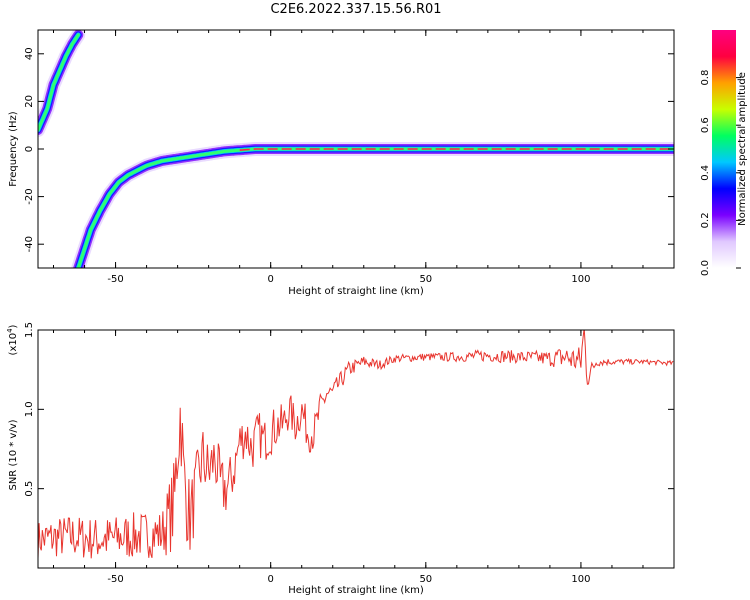 This screenshot has width=750, height=600. I want to click on spectrogram-x-tick-label: 0, so click(270, 279).